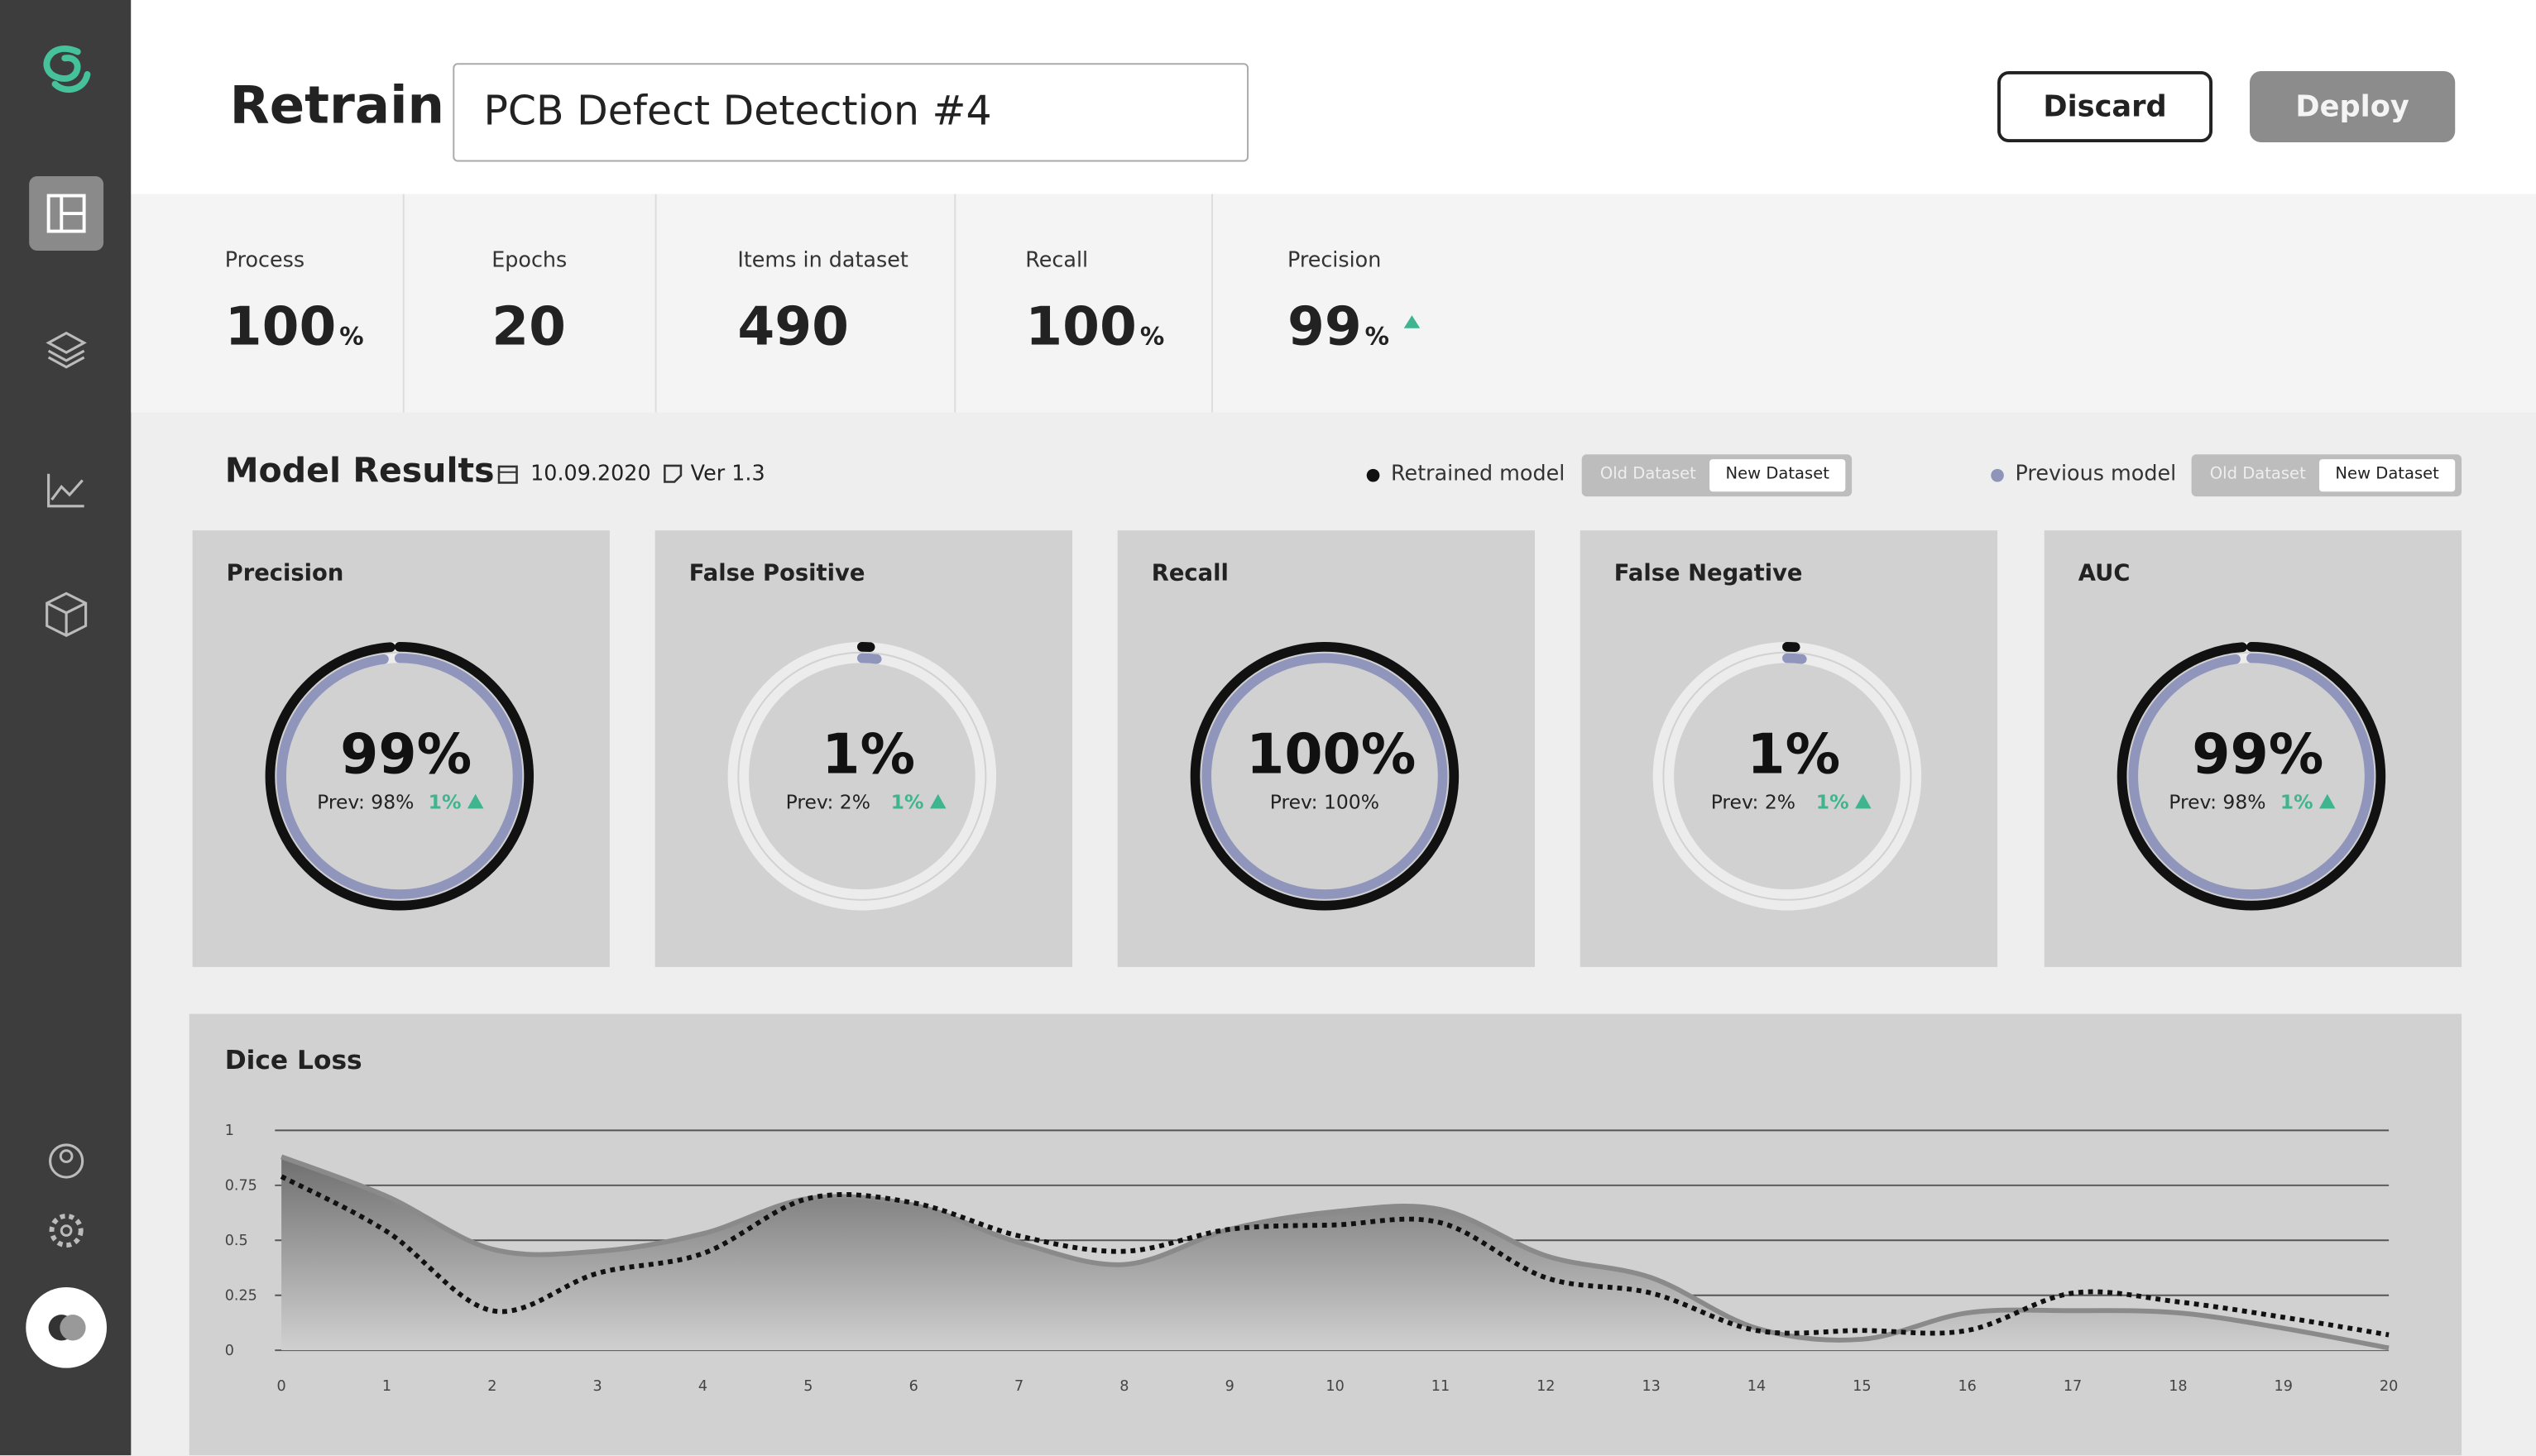 The height and width of the screenshot is (1456, 2536). What do you see at coordinates (2105, 107) in the screenshot?
I see `discard-button: Discard` at bounding box center [2105, 107].